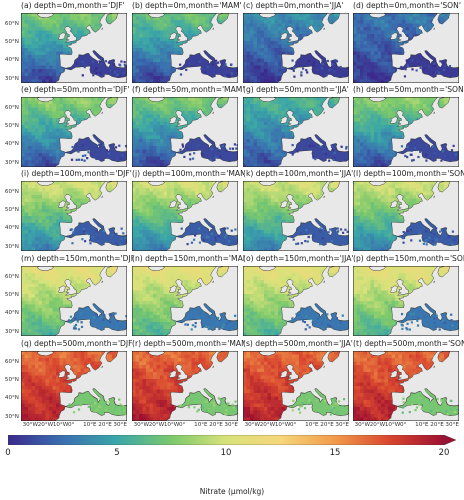  I want to click on map-panel: (c) depth=0m,month='JJA', so click(296, 42).